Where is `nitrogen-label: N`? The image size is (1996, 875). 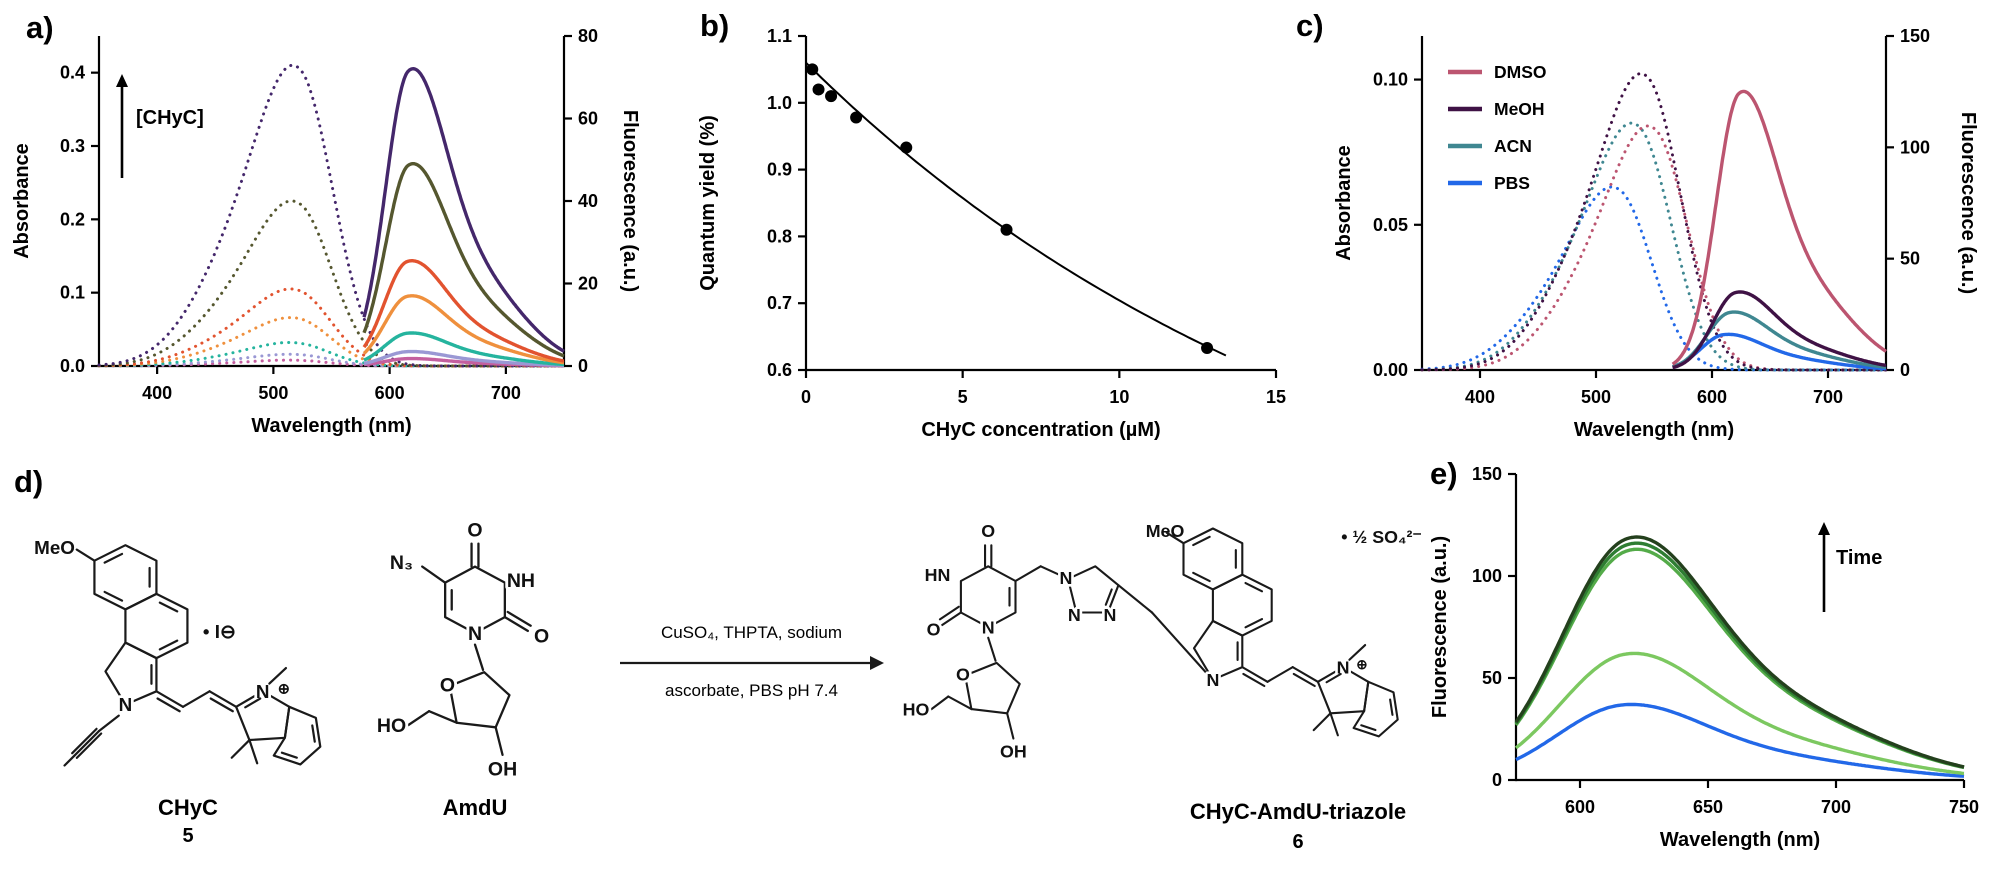
nitrogen-label: N is located at coordinates (1212, 680).